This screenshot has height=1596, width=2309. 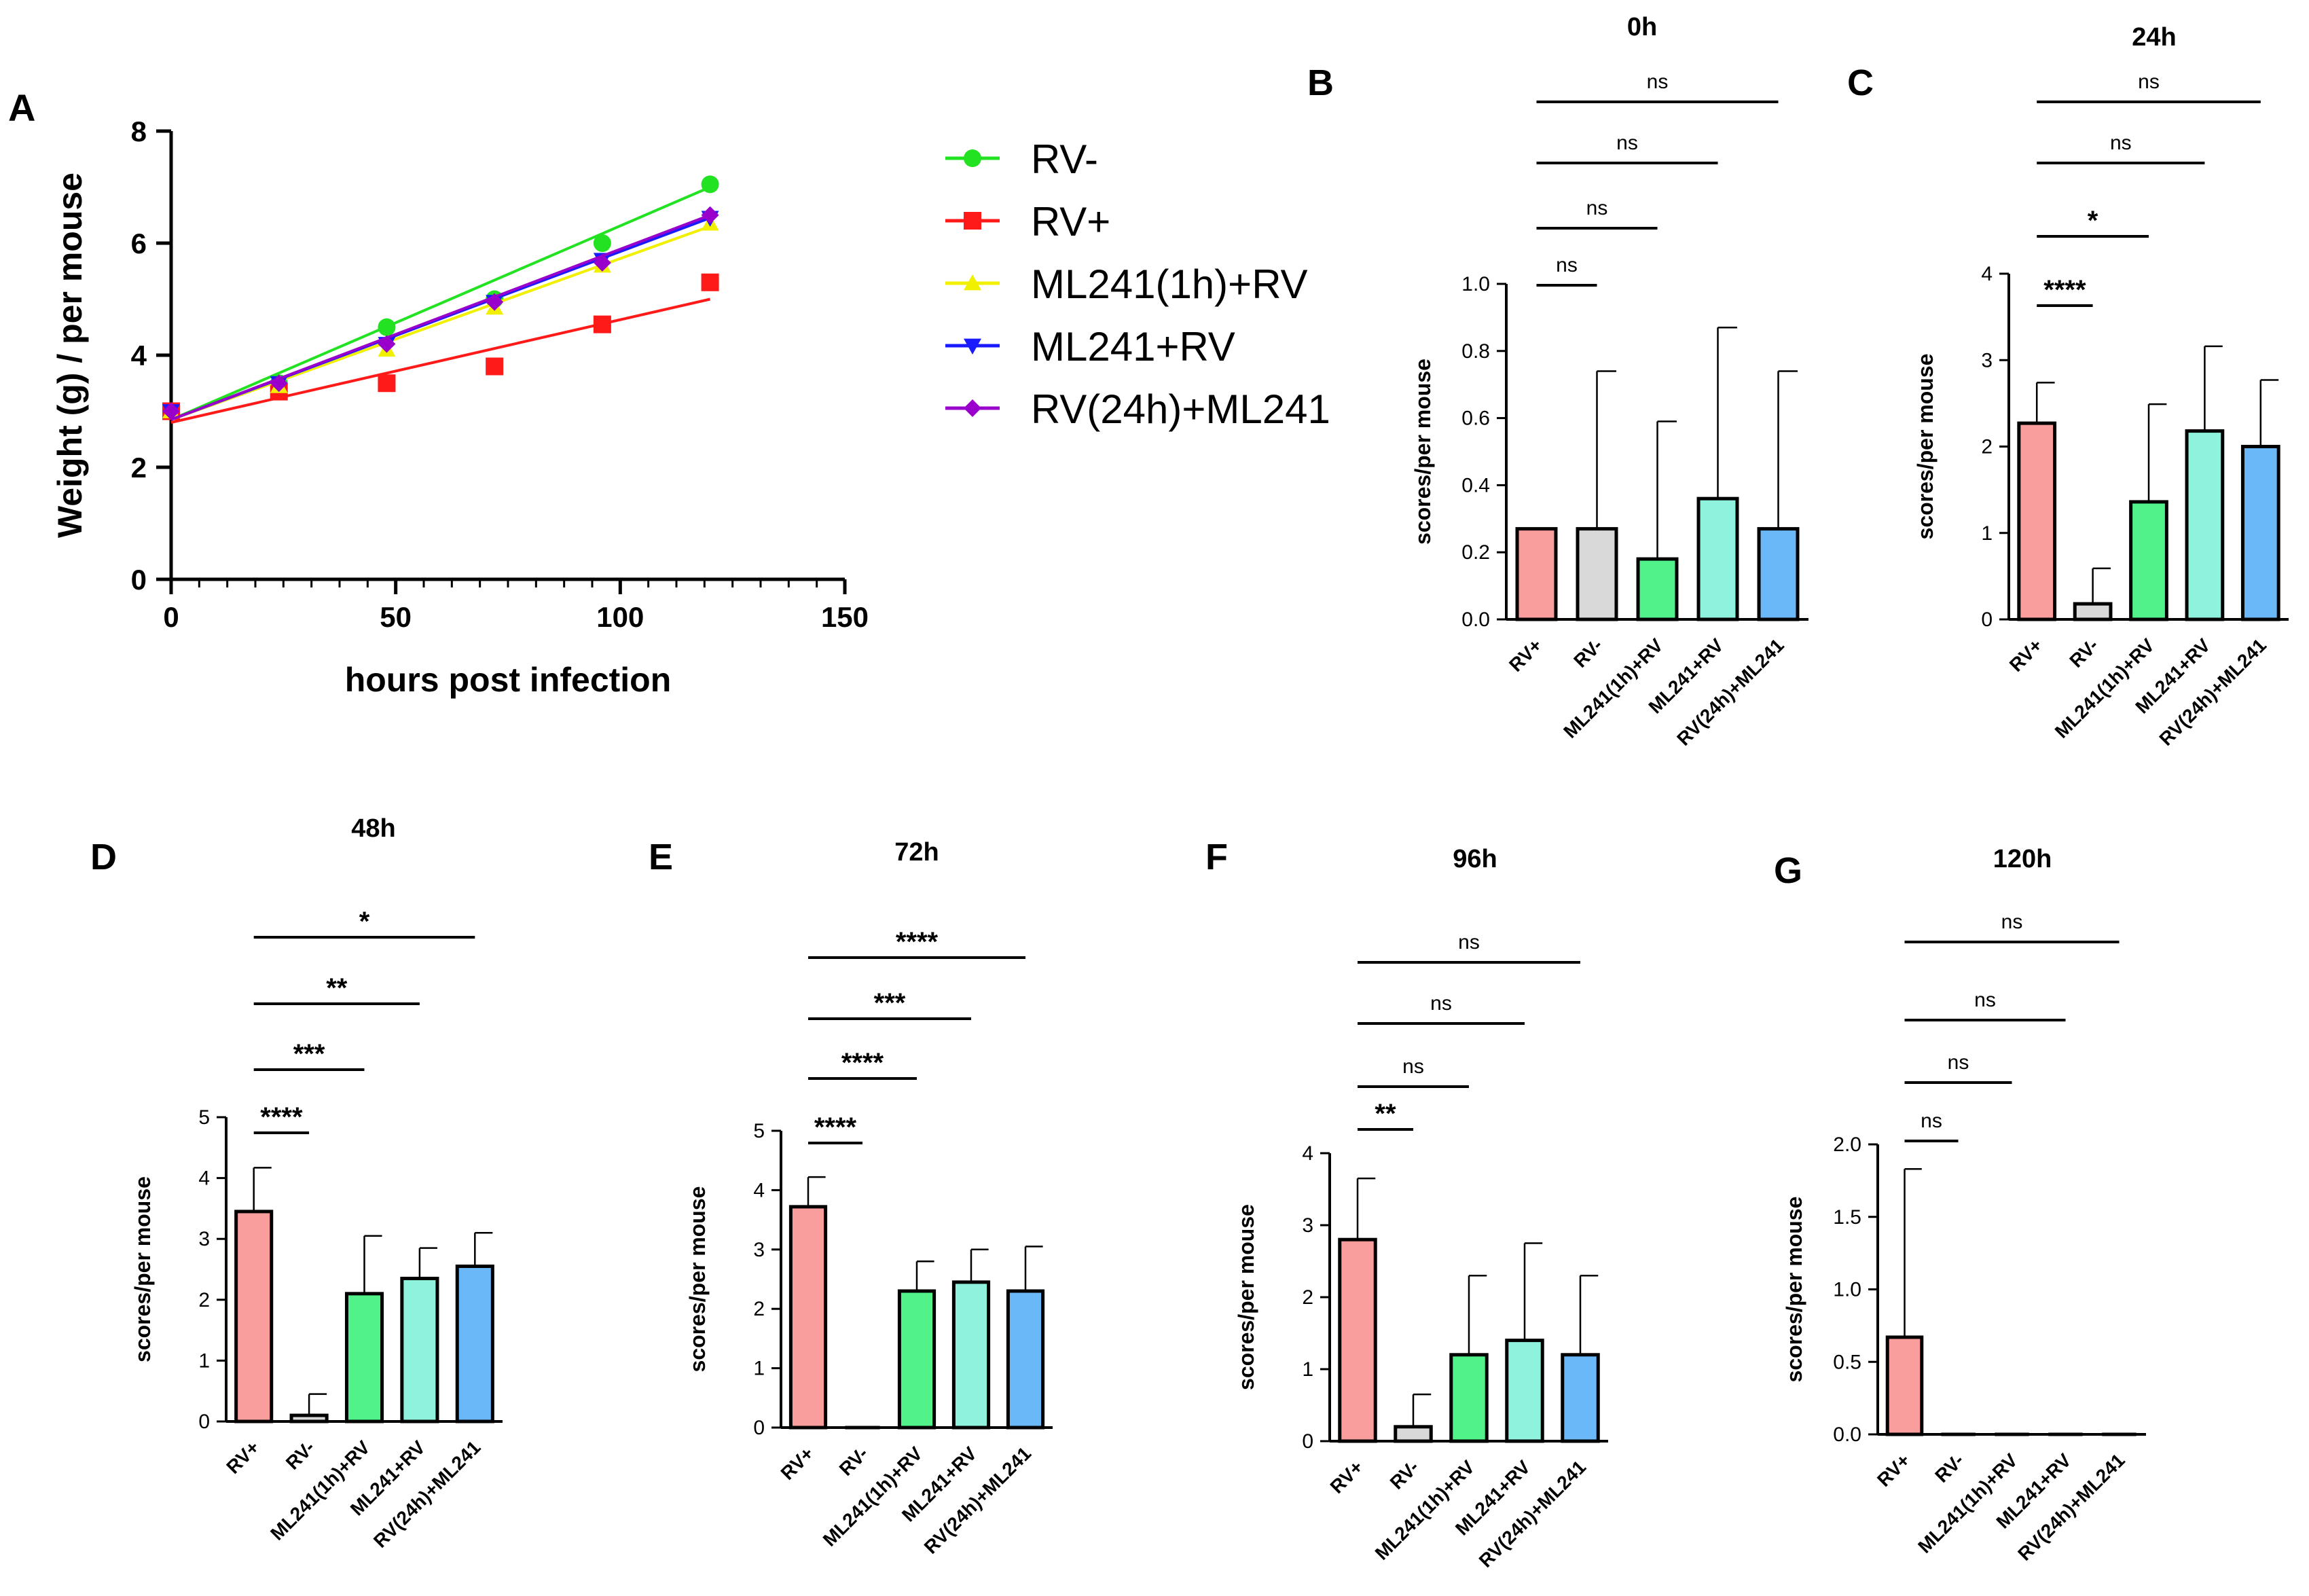 I want to click on y-tick-label: 1.5, so click(x=1847, y=1217).